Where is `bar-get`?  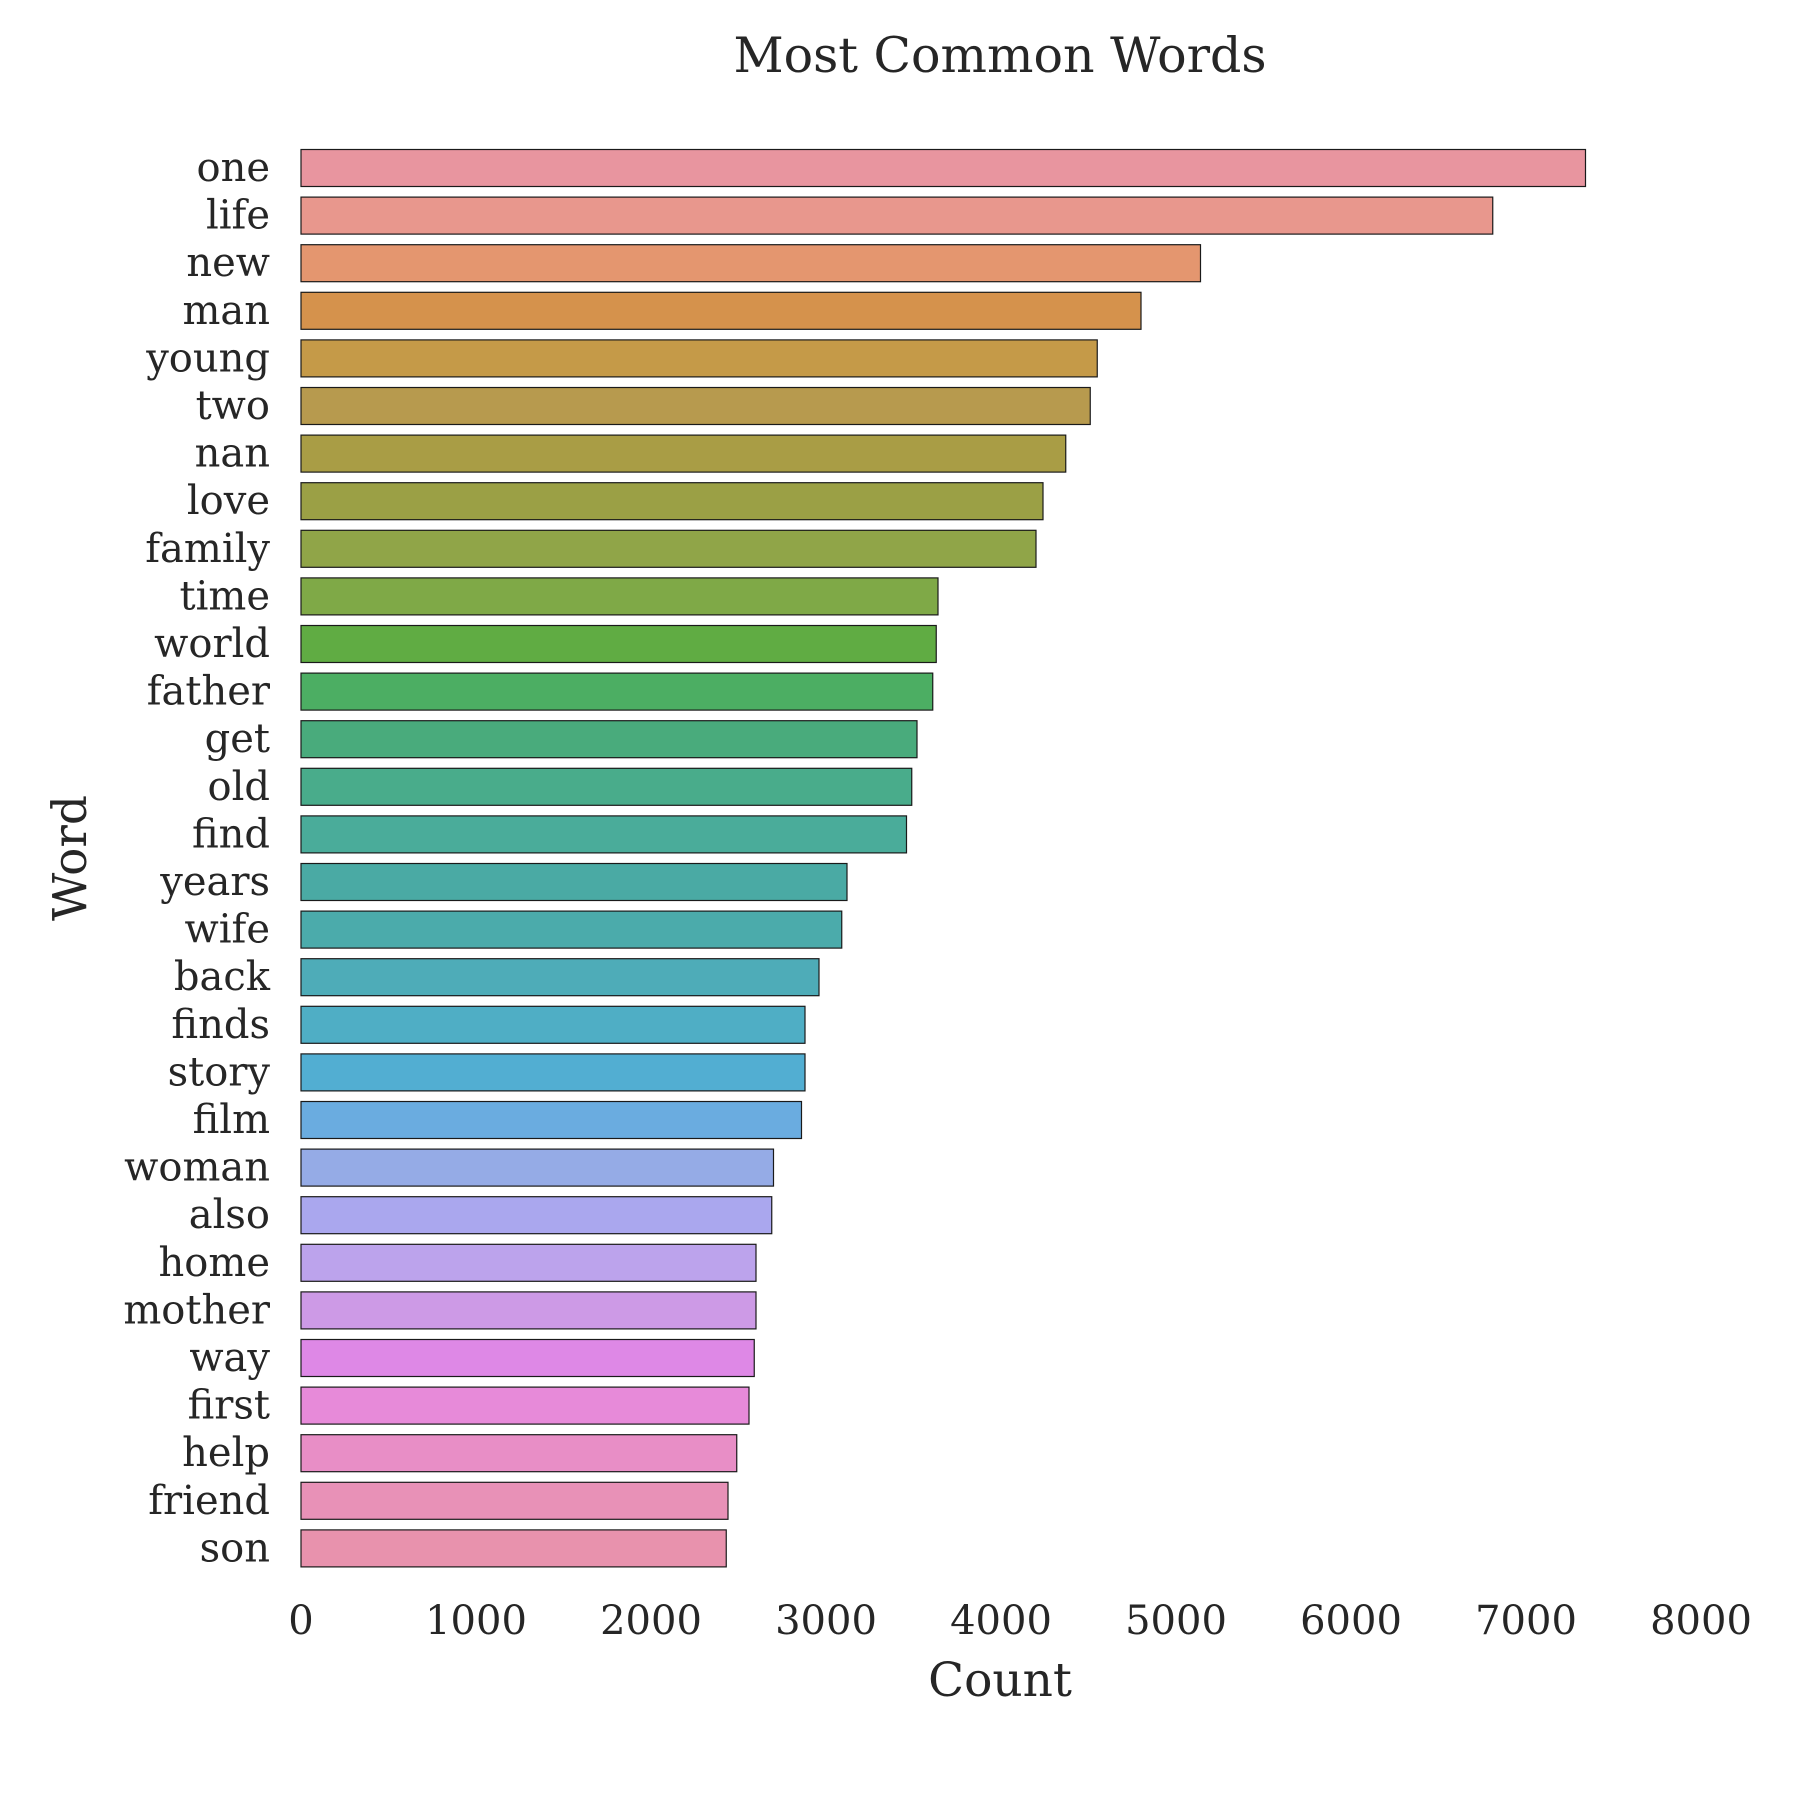 bar-get is located at coordinates (609, 739).